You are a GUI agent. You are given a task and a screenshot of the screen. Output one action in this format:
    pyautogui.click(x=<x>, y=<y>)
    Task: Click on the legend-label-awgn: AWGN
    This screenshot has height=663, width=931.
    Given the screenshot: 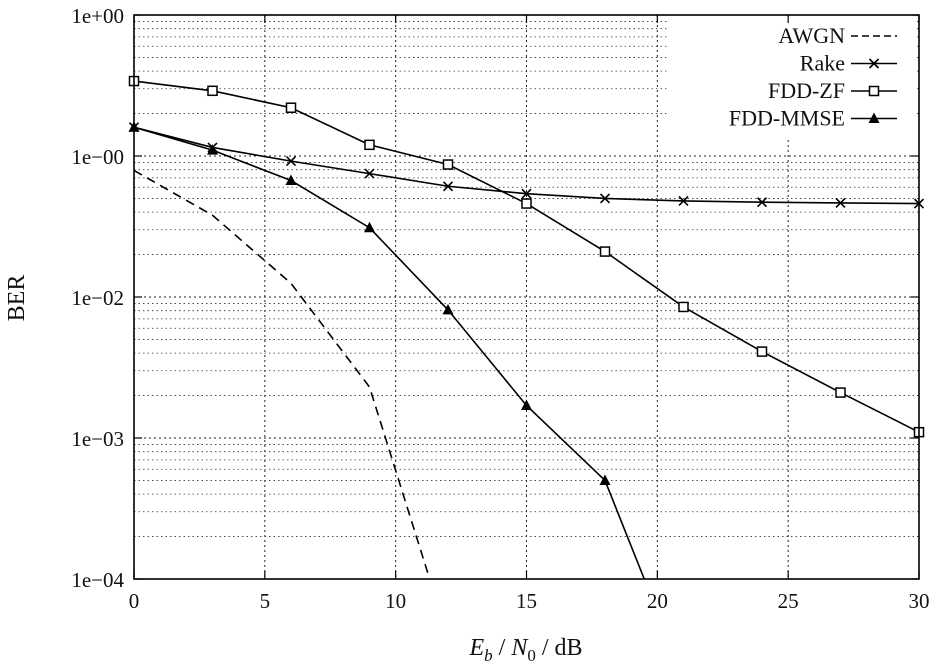 What is the action you would take?
    pyautogui.click(x=811, y=35)
    